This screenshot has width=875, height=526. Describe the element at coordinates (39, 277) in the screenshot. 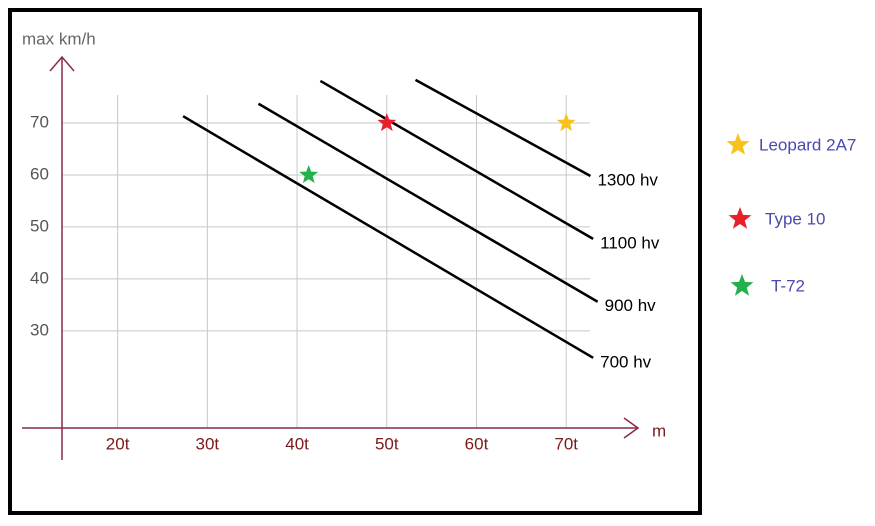

I see `y-tick-label: 40` at that location.